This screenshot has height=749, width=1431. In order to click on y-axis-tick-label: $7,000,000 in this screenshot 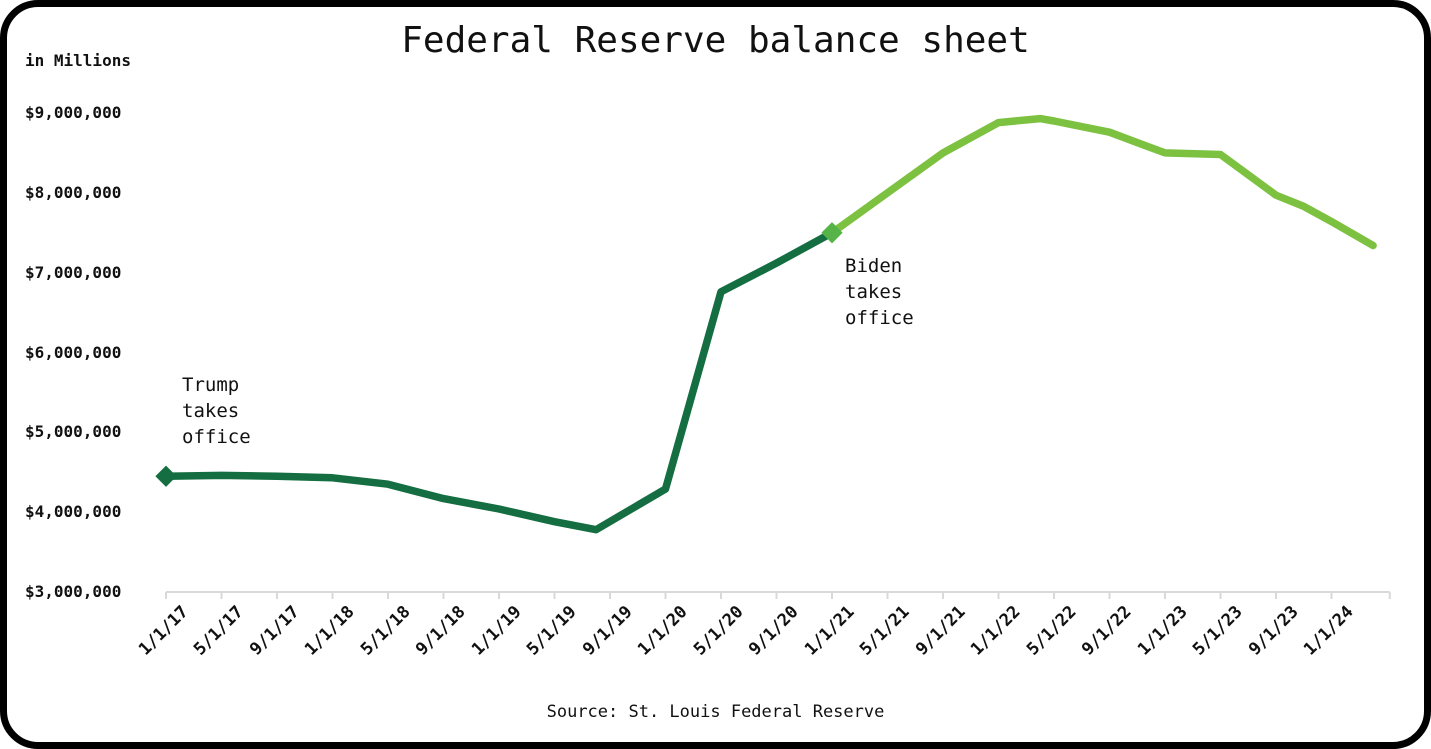, I will do `click(73, 272)`.